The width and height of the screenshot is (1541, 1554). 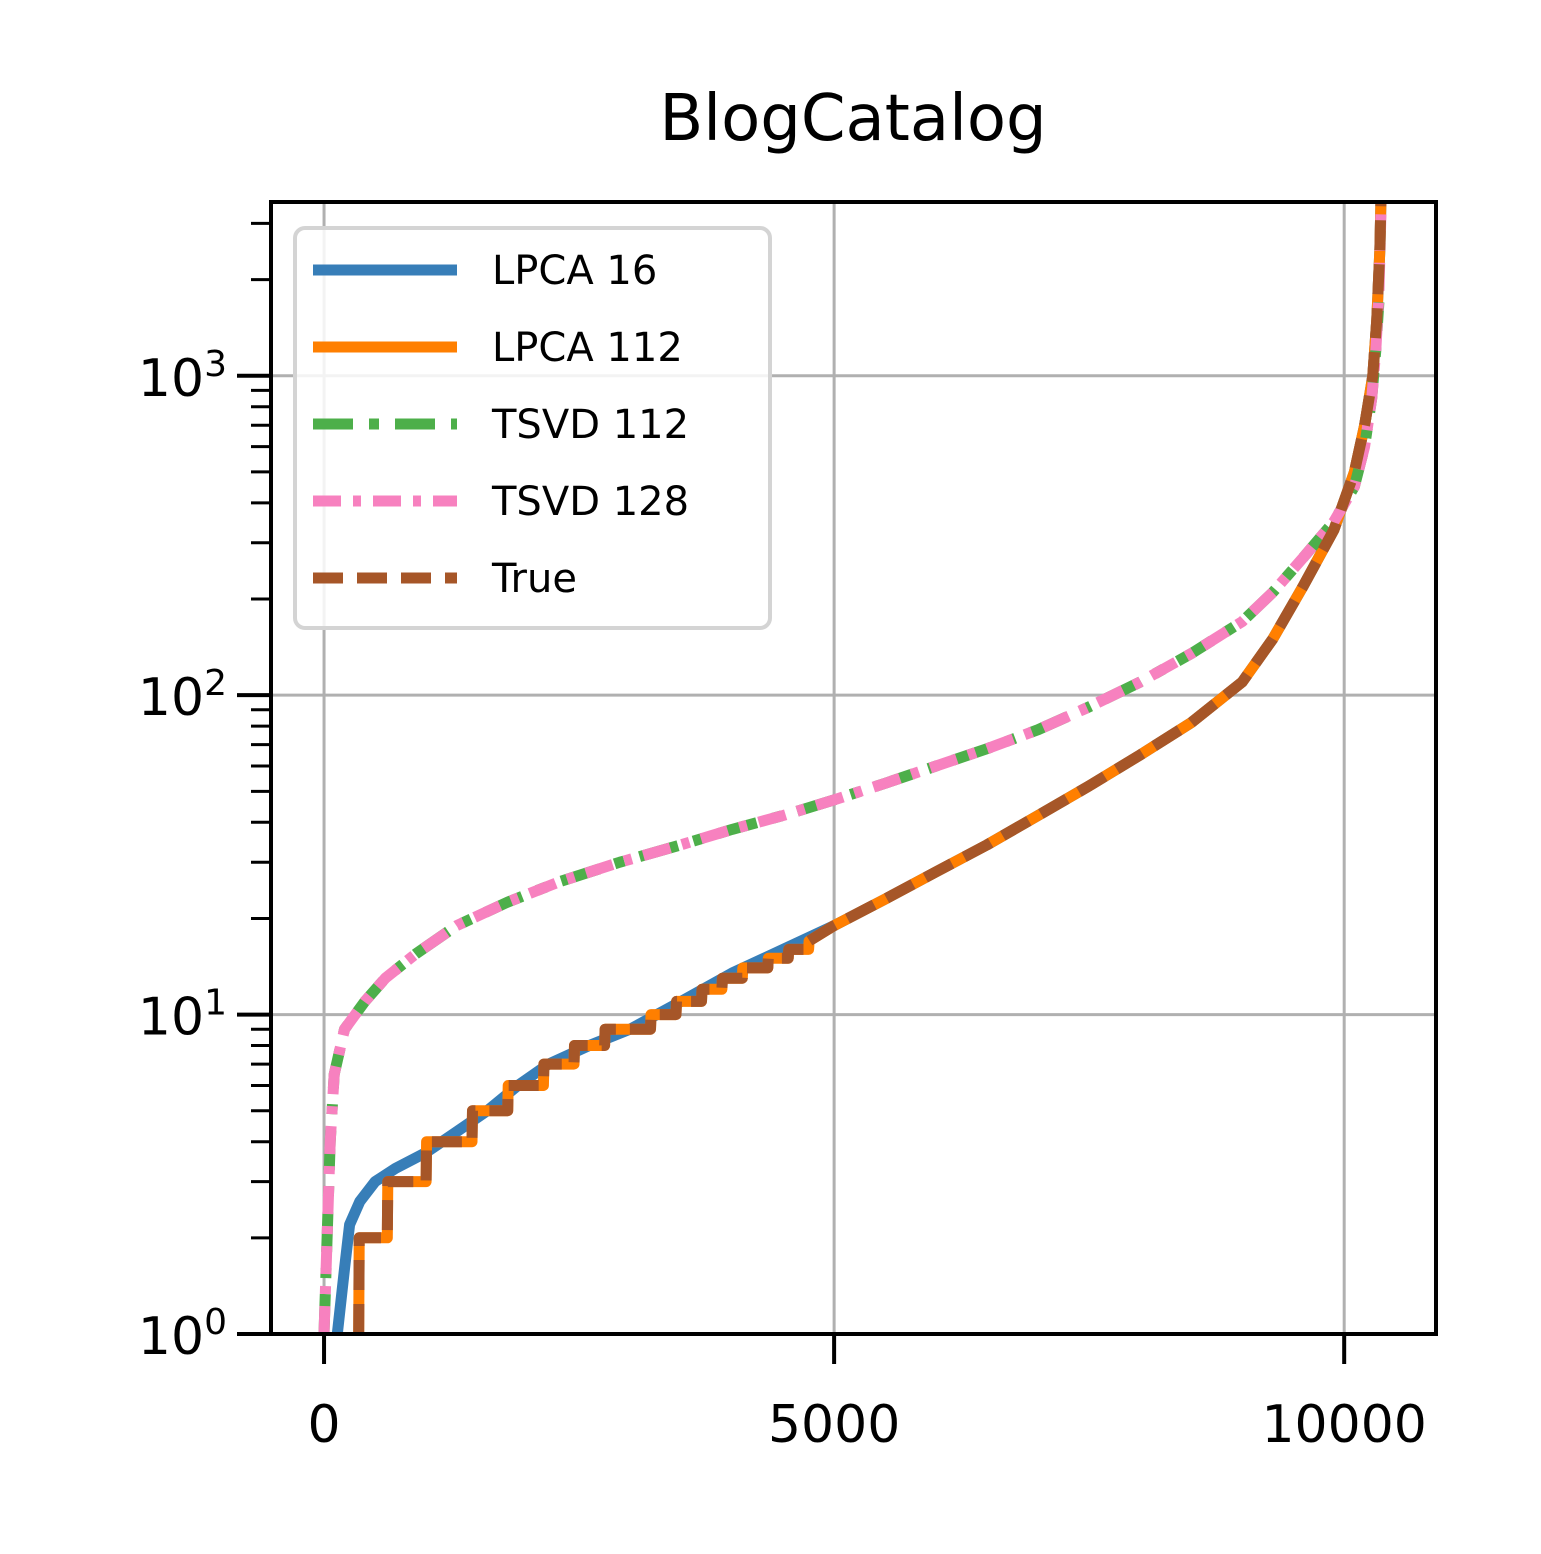 What do you see at coordinates (182, 376) in the screenshot?
I see `y-tick-label: 10³` at bounding box center [182, 376].